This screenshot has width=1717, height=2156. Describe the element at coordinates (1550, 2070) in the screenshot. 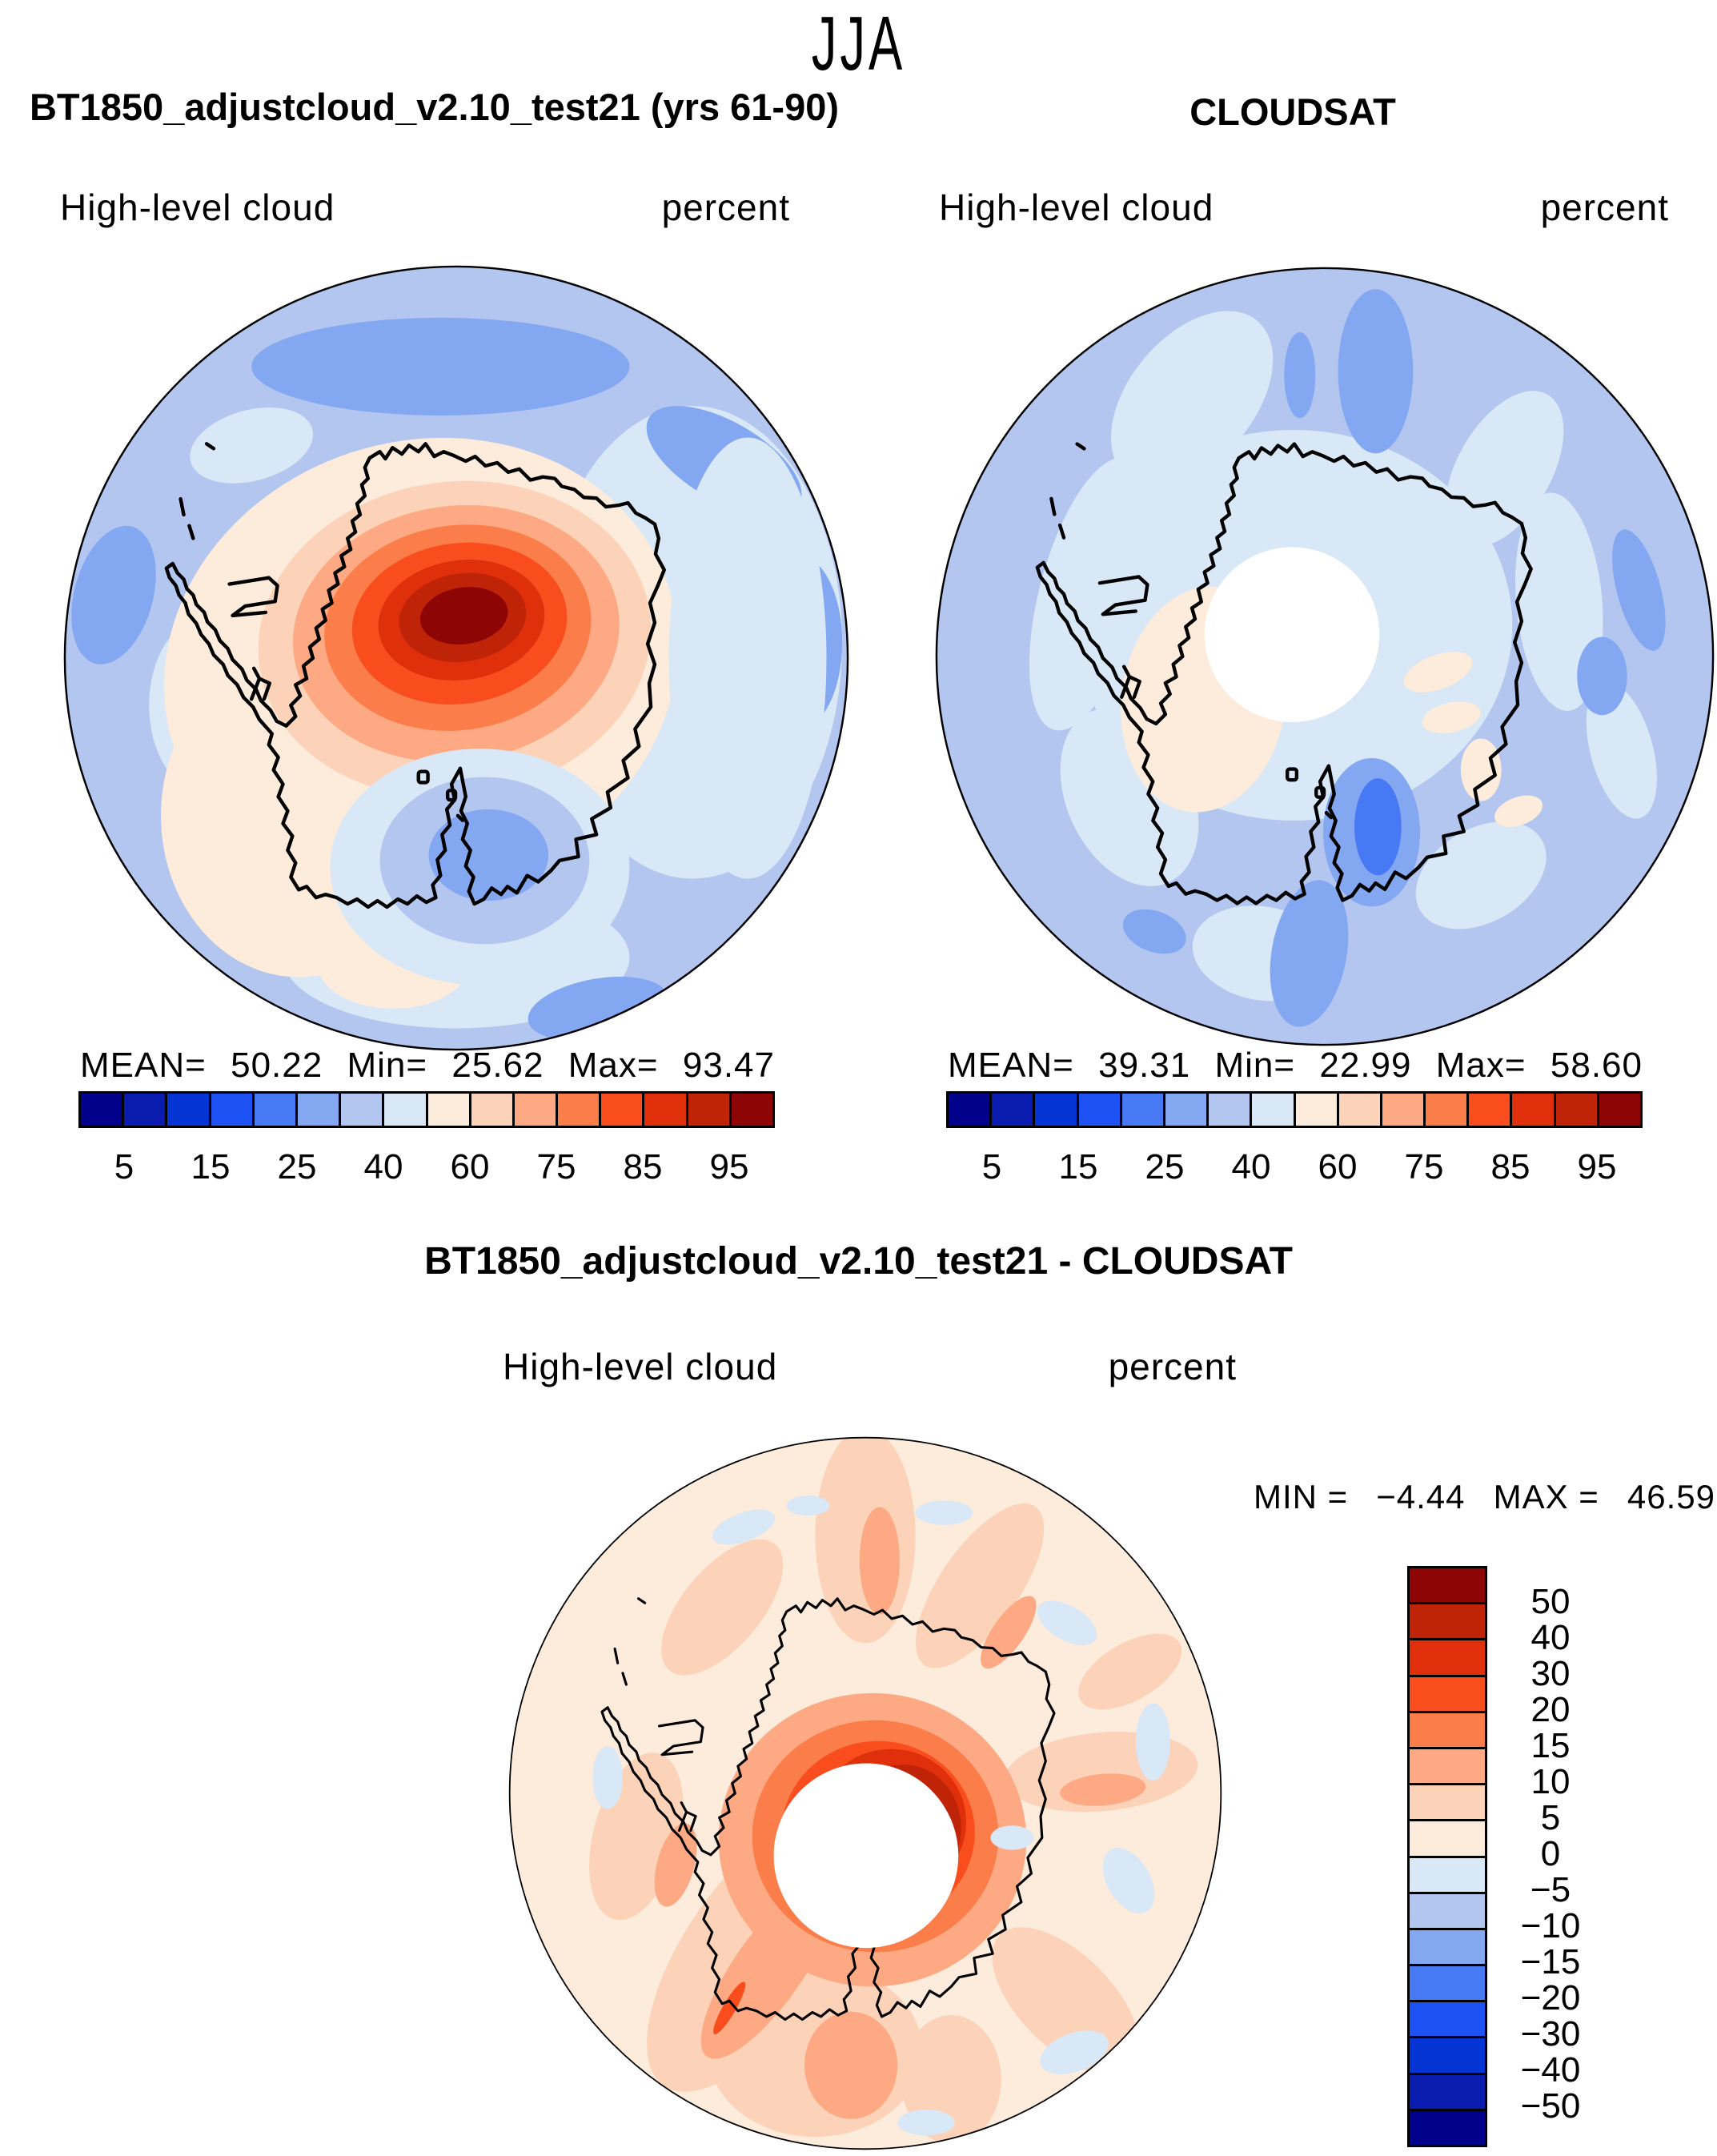

I see `colorbar-tick-label: −40` at that location.